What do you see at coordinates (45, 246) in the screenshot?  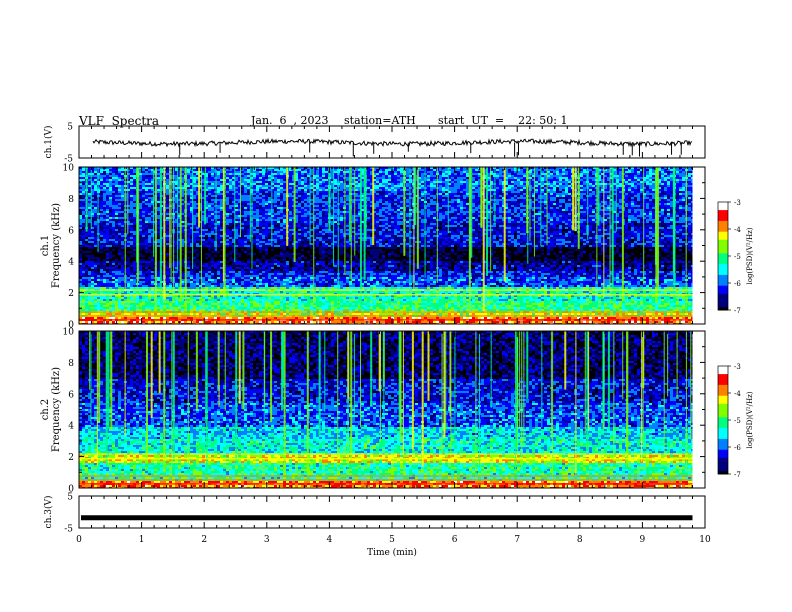 I see `y-axis-label: ch.1` at bounding box center [45, 246].